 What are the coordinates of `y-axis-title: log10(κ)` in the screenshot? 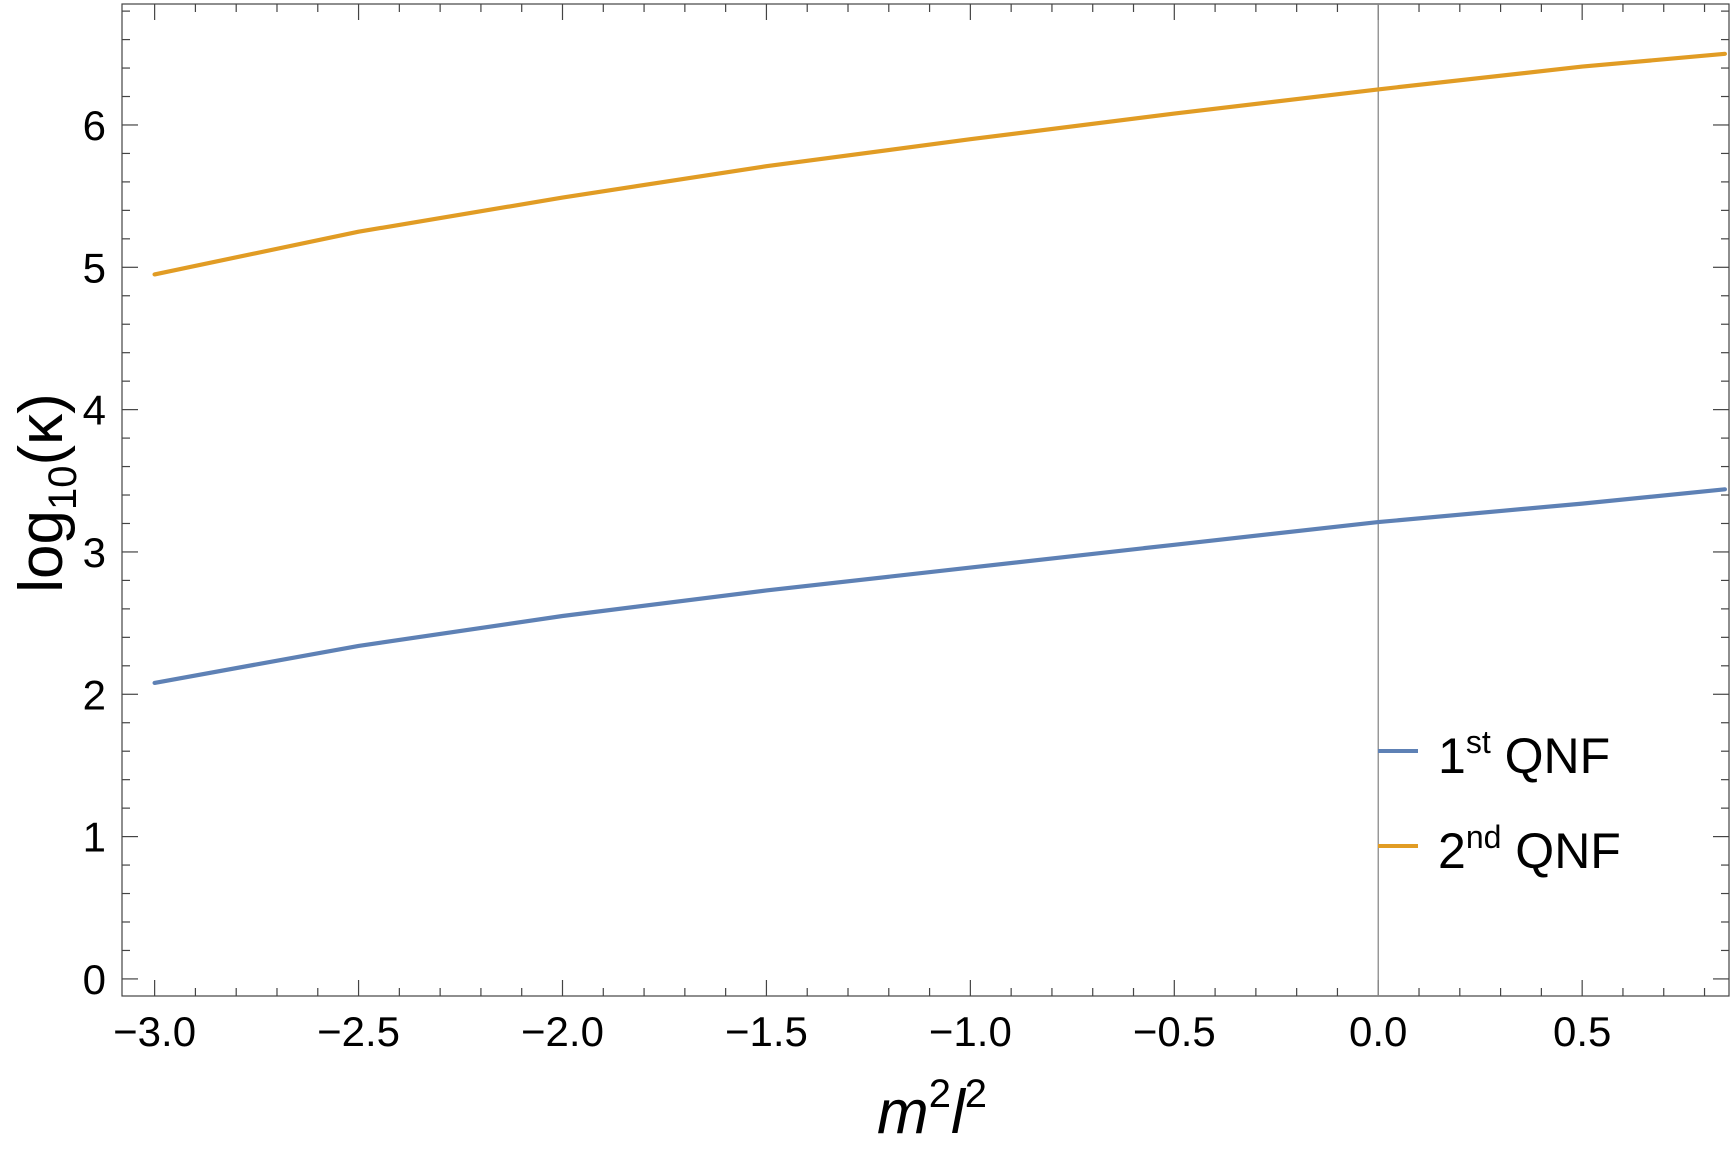 It's located at (46, 493).